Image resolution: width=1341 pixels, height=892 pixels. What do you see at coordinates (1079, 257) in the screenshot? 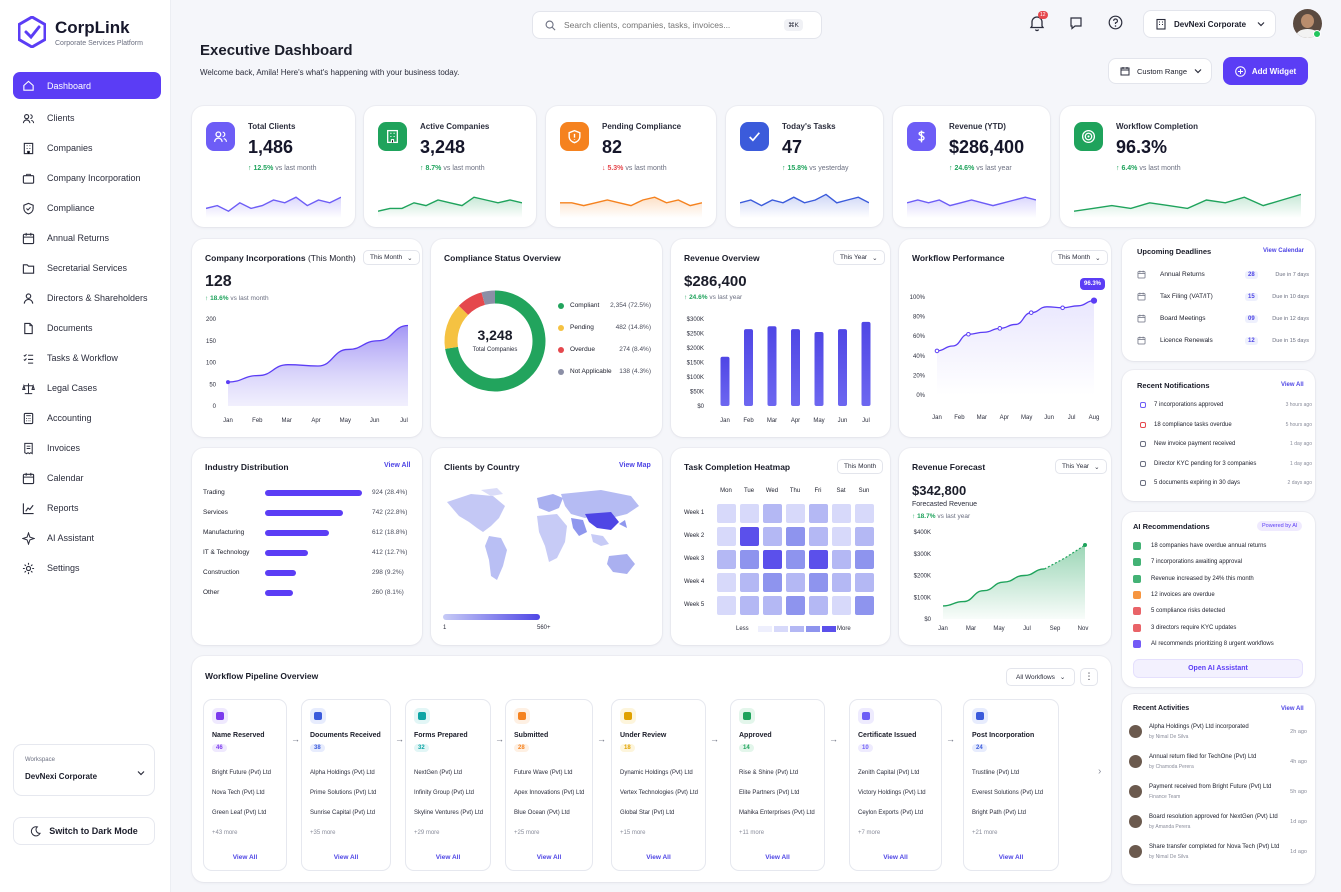
I see `workflow-filter: This Month ⌄` at bounding box center [1079, 257].